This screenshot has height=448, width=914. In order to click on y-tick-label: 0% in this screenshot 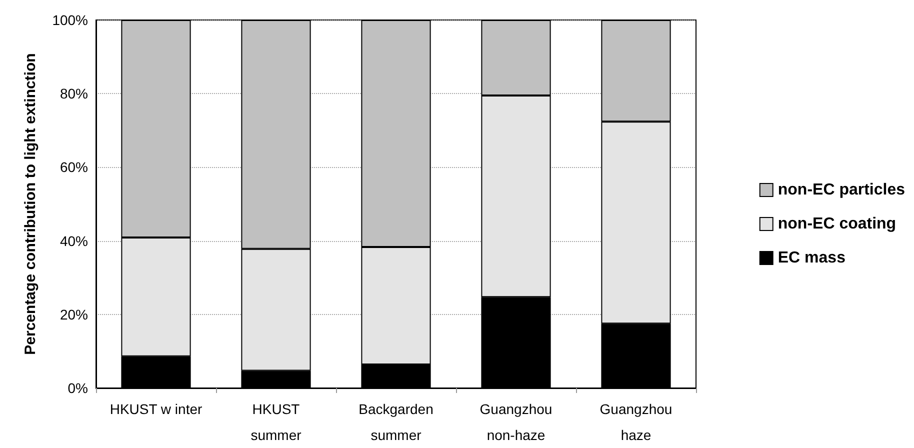, I will do `click(78, 388)`.